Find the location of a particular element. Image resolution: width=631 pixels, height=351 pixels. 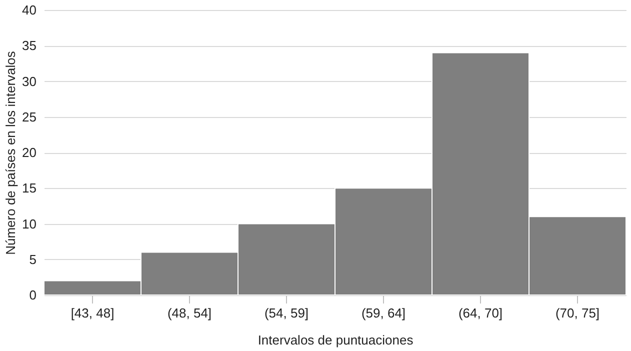

y-axis-title: Número de países en los intervalos is located at coordinates (10, 152).